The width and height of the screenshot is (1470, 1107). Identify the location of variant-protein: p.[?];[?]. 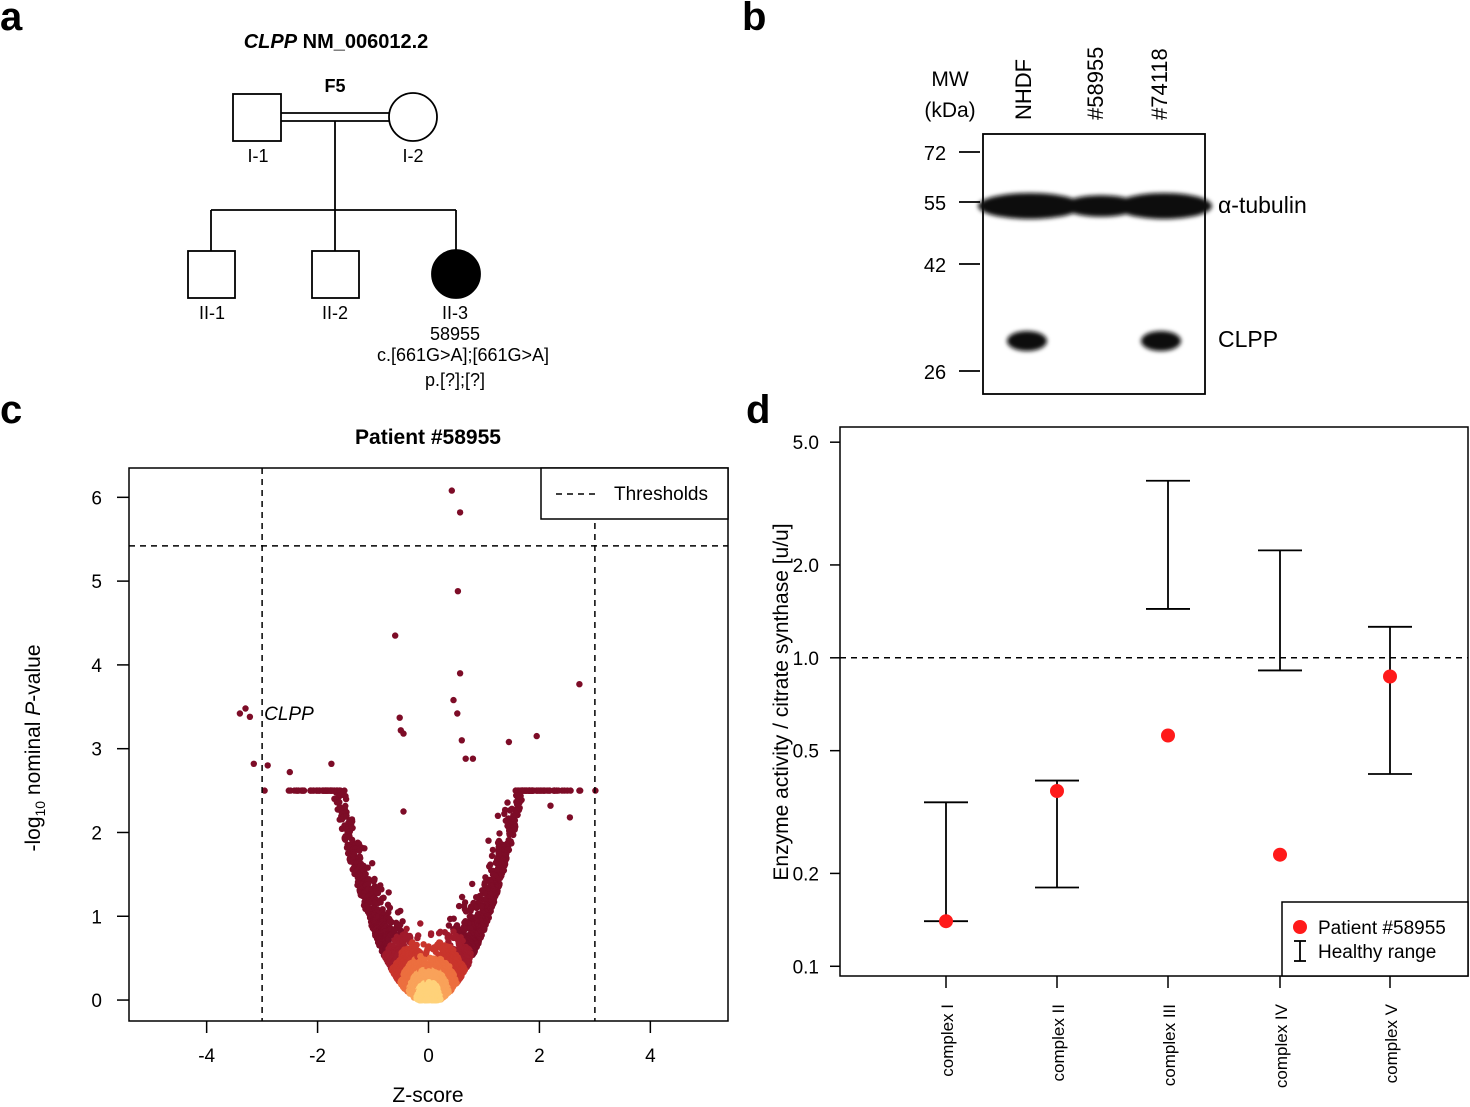
(455, 380).